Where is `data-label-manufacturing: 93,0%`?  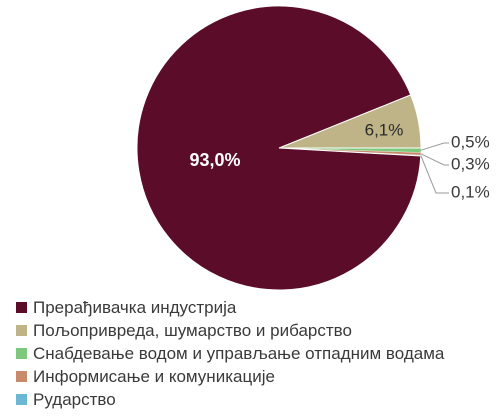
data-label-manufacturing: 93,0% is located at coordinates (214, 160).